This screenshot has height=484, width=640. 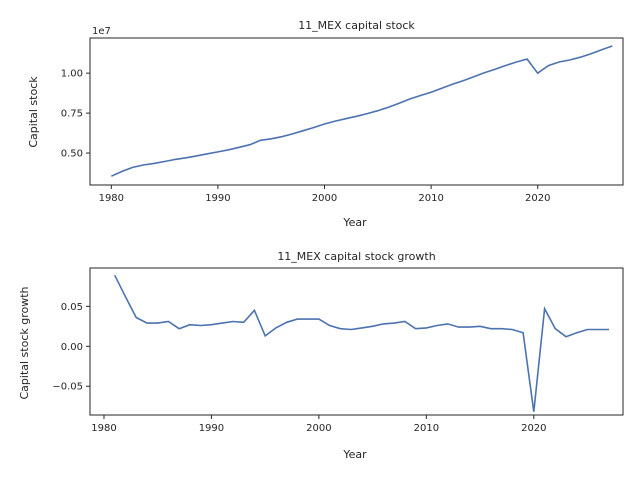 I want to click on offset-text: 1e7, so click(x=101, y=31).